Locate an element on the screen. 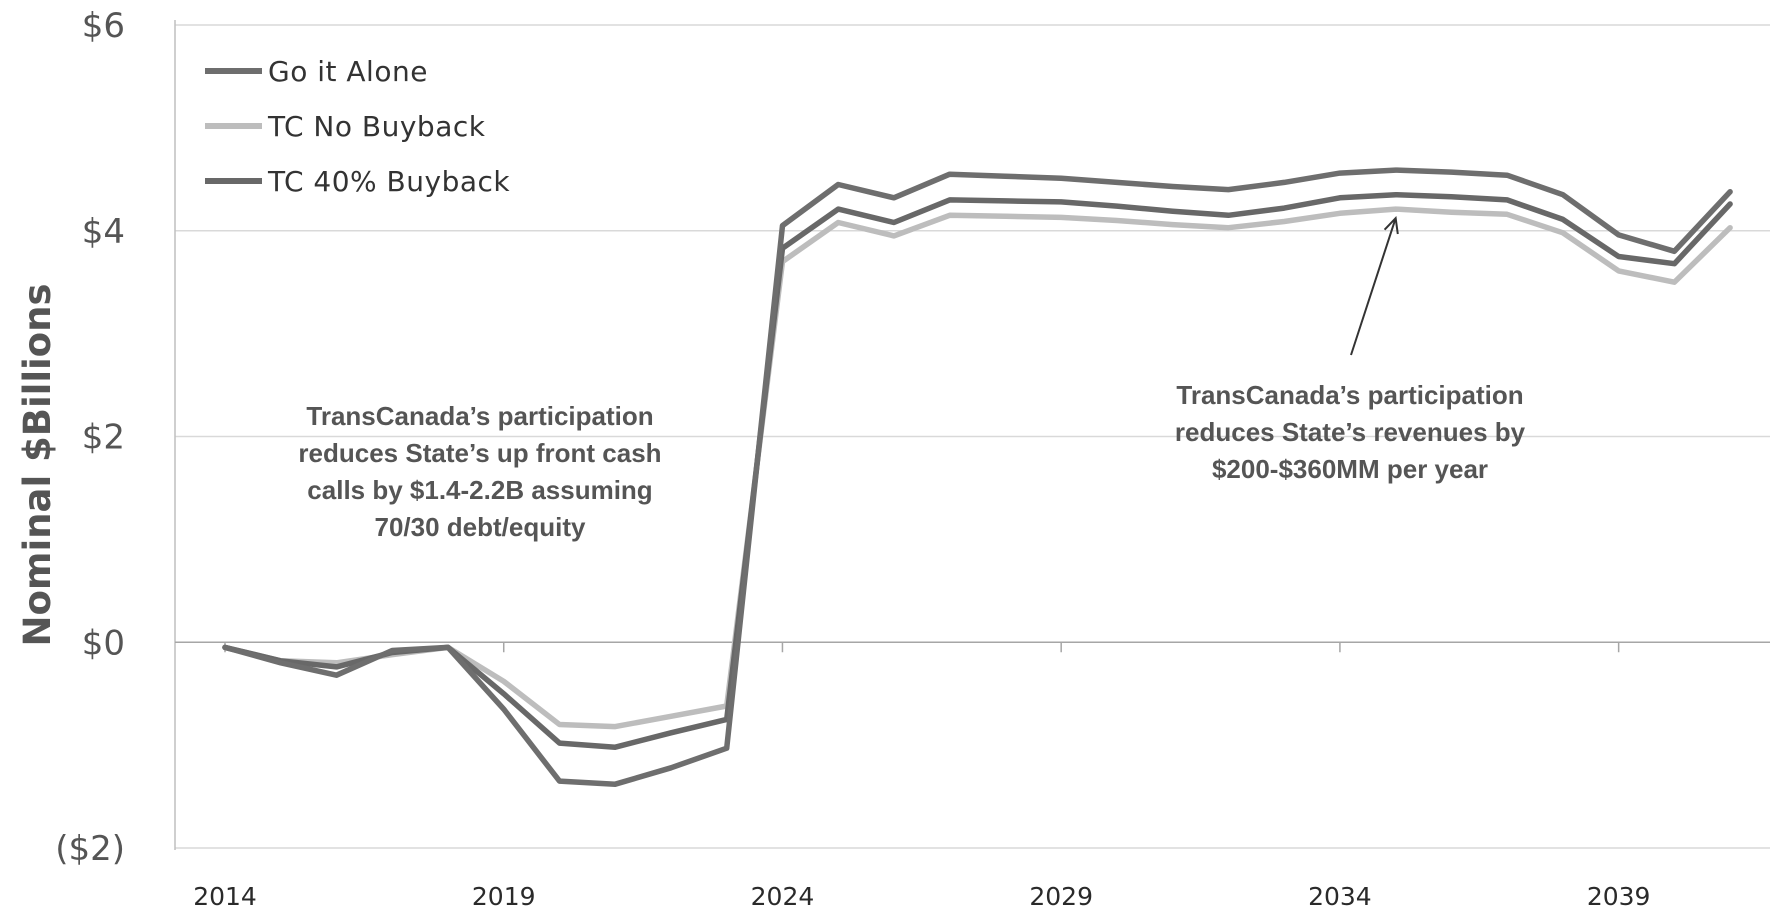 Image resolution: width=1777 pixels, height=915 pixels. x-tick-label: 2014 is located at coordinates (225, 896).